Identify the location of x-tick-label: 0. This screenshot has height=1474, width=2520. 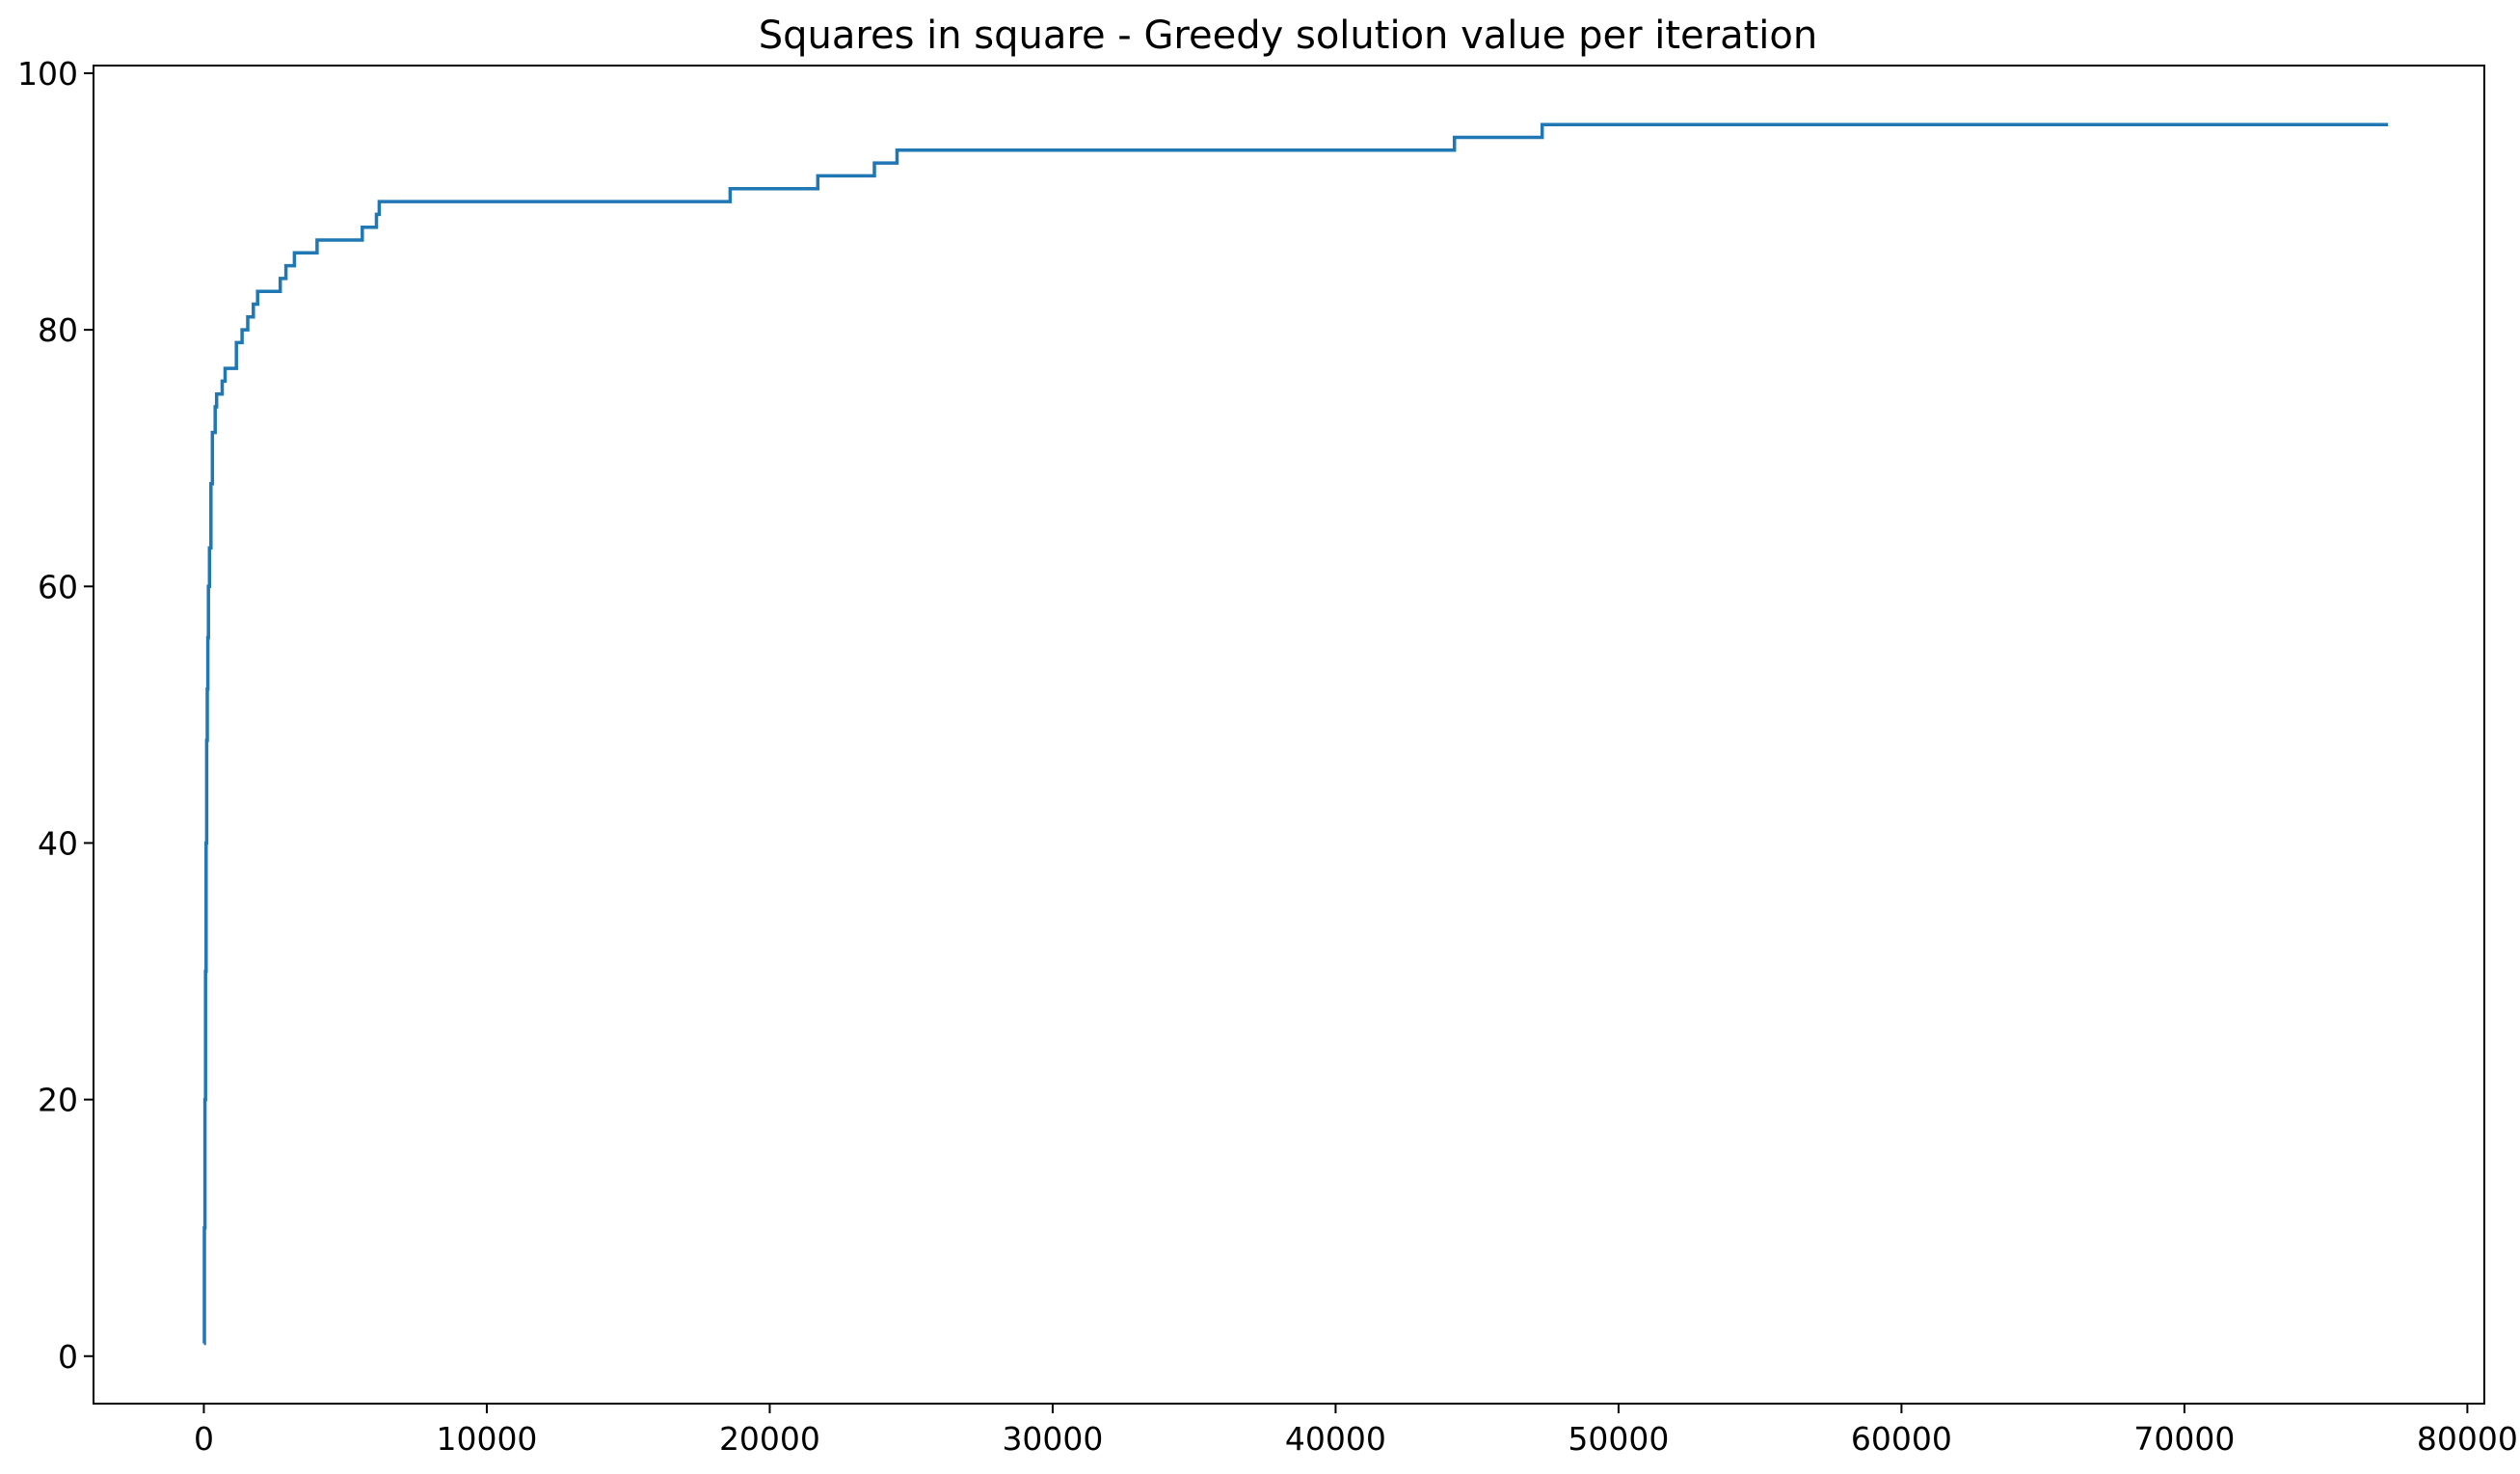
(204, 1439).